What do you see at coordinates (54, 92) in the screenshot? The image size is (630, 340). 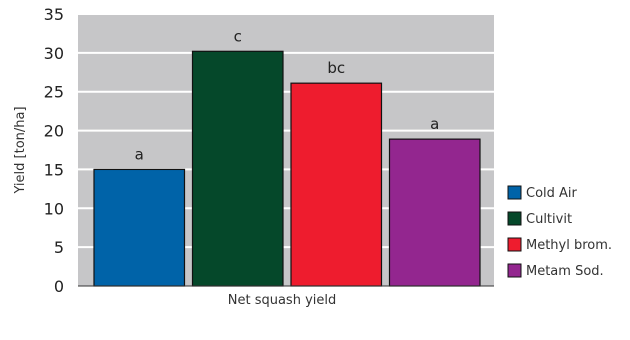 I see `y-tick-label: 25` at bounding box center [54, 92].